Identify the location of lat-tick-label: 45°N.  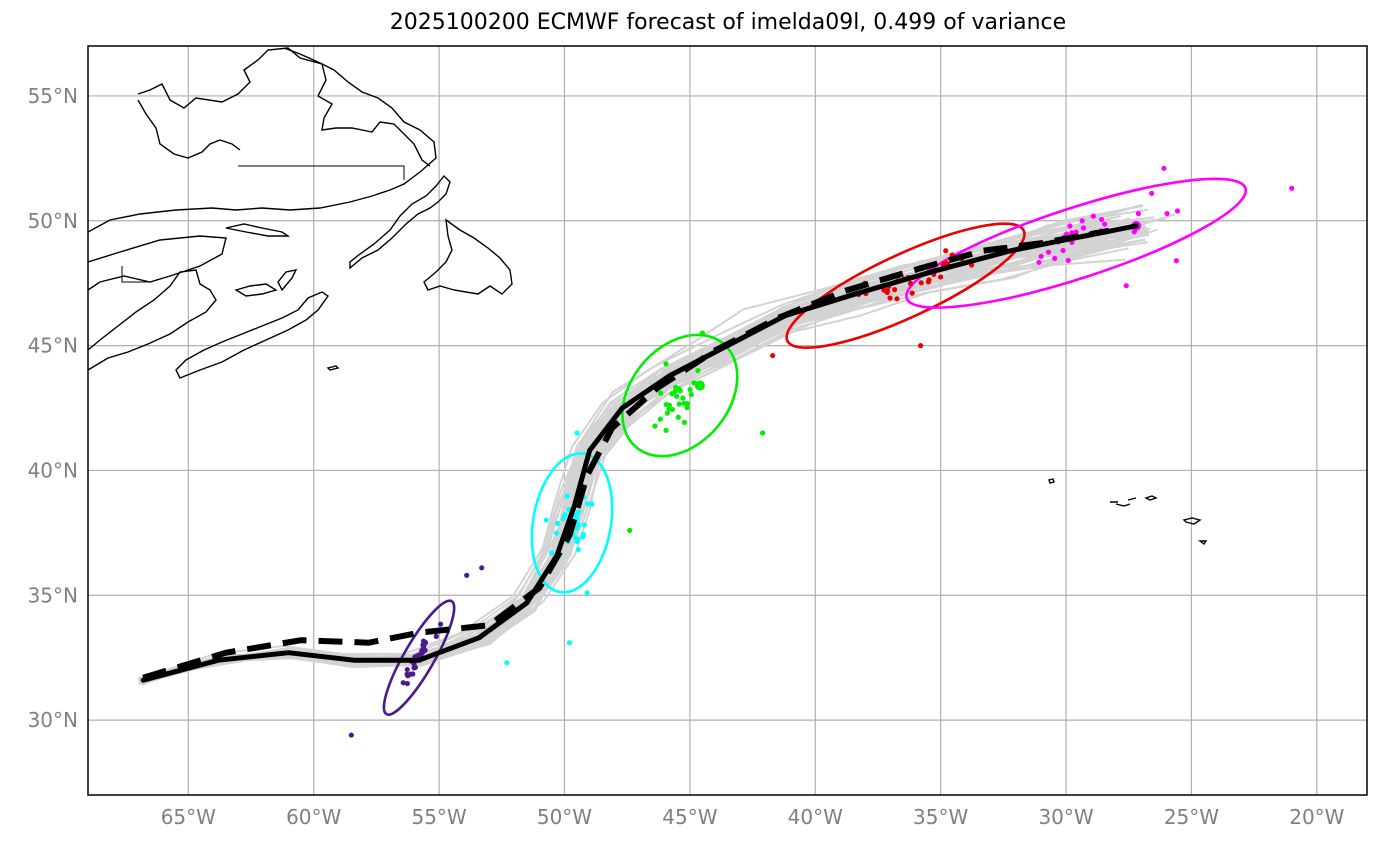
(53, 346).